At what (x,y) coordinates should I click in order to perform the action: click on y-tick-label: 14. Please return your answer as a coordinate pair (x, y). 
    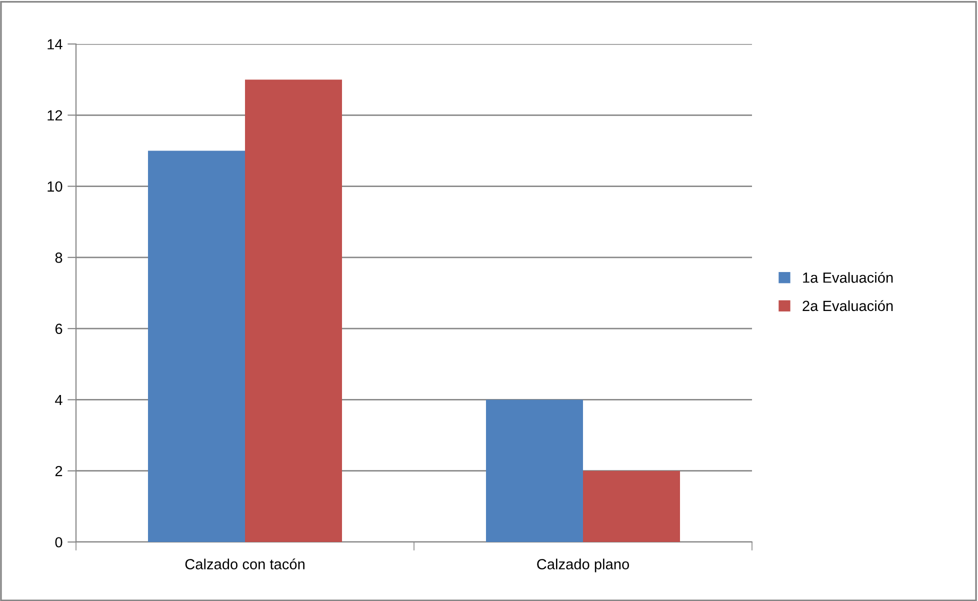
    Looking at the image, I should click on (55, 44).